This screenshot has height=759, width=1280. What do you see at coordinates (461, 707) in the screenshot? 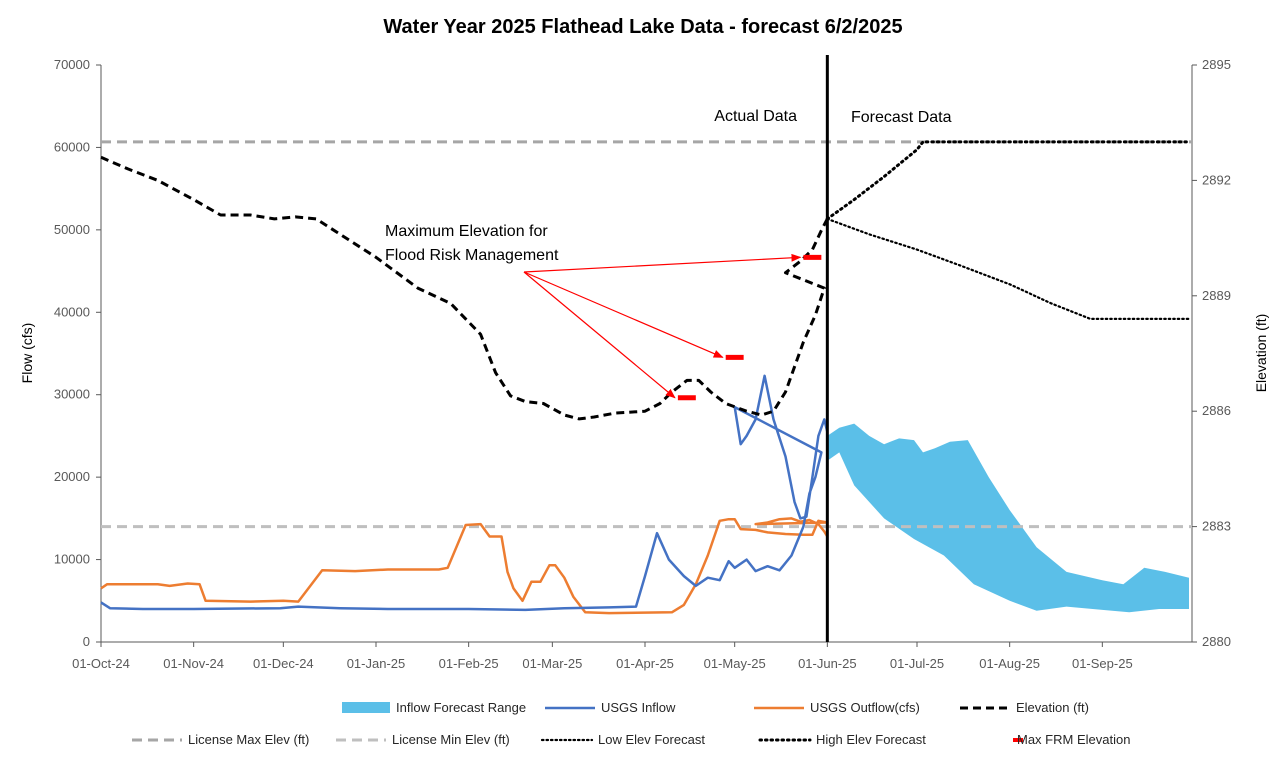
I see `legend-label: Inflow Forecast Range` at bounding box center [461, 707].